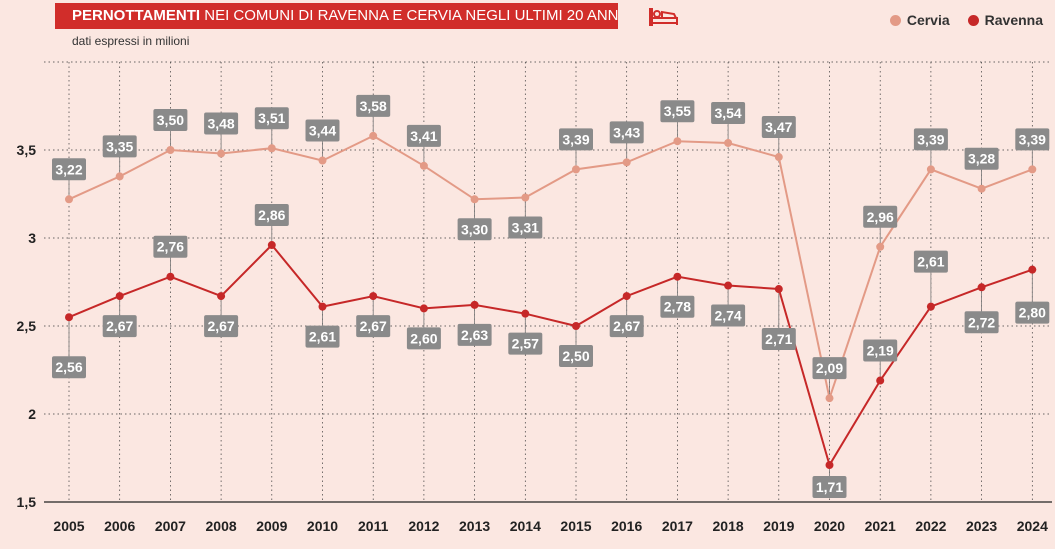  I want to click on x-tick-label: 2008, so click(221, 526).